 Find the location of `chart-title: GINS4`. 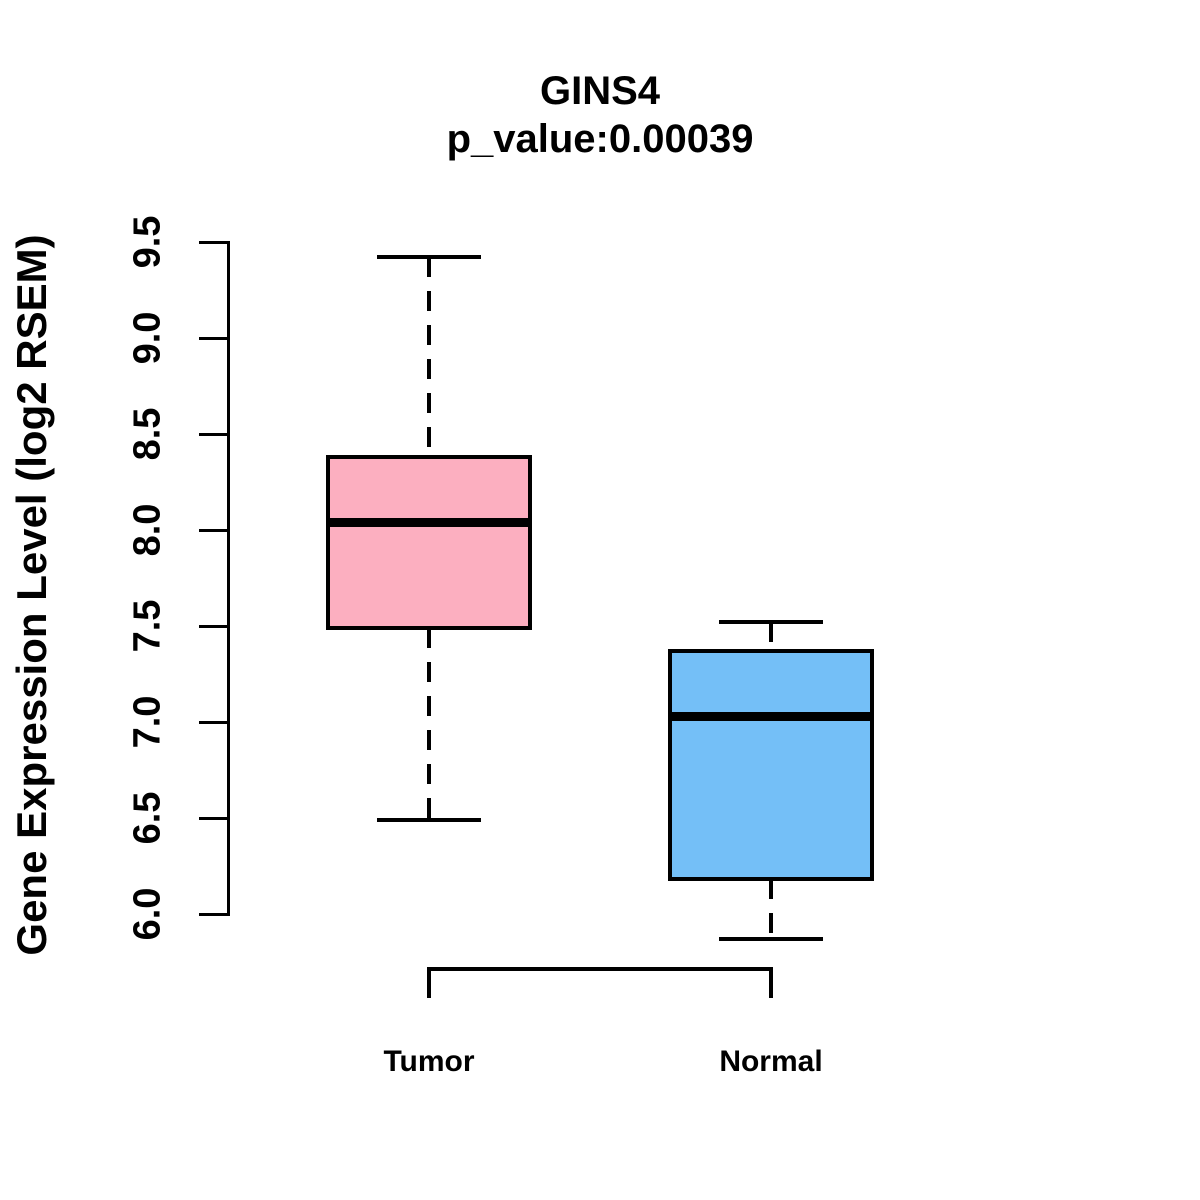

chart-title: GINS4 is located at coordinates (600, 91).